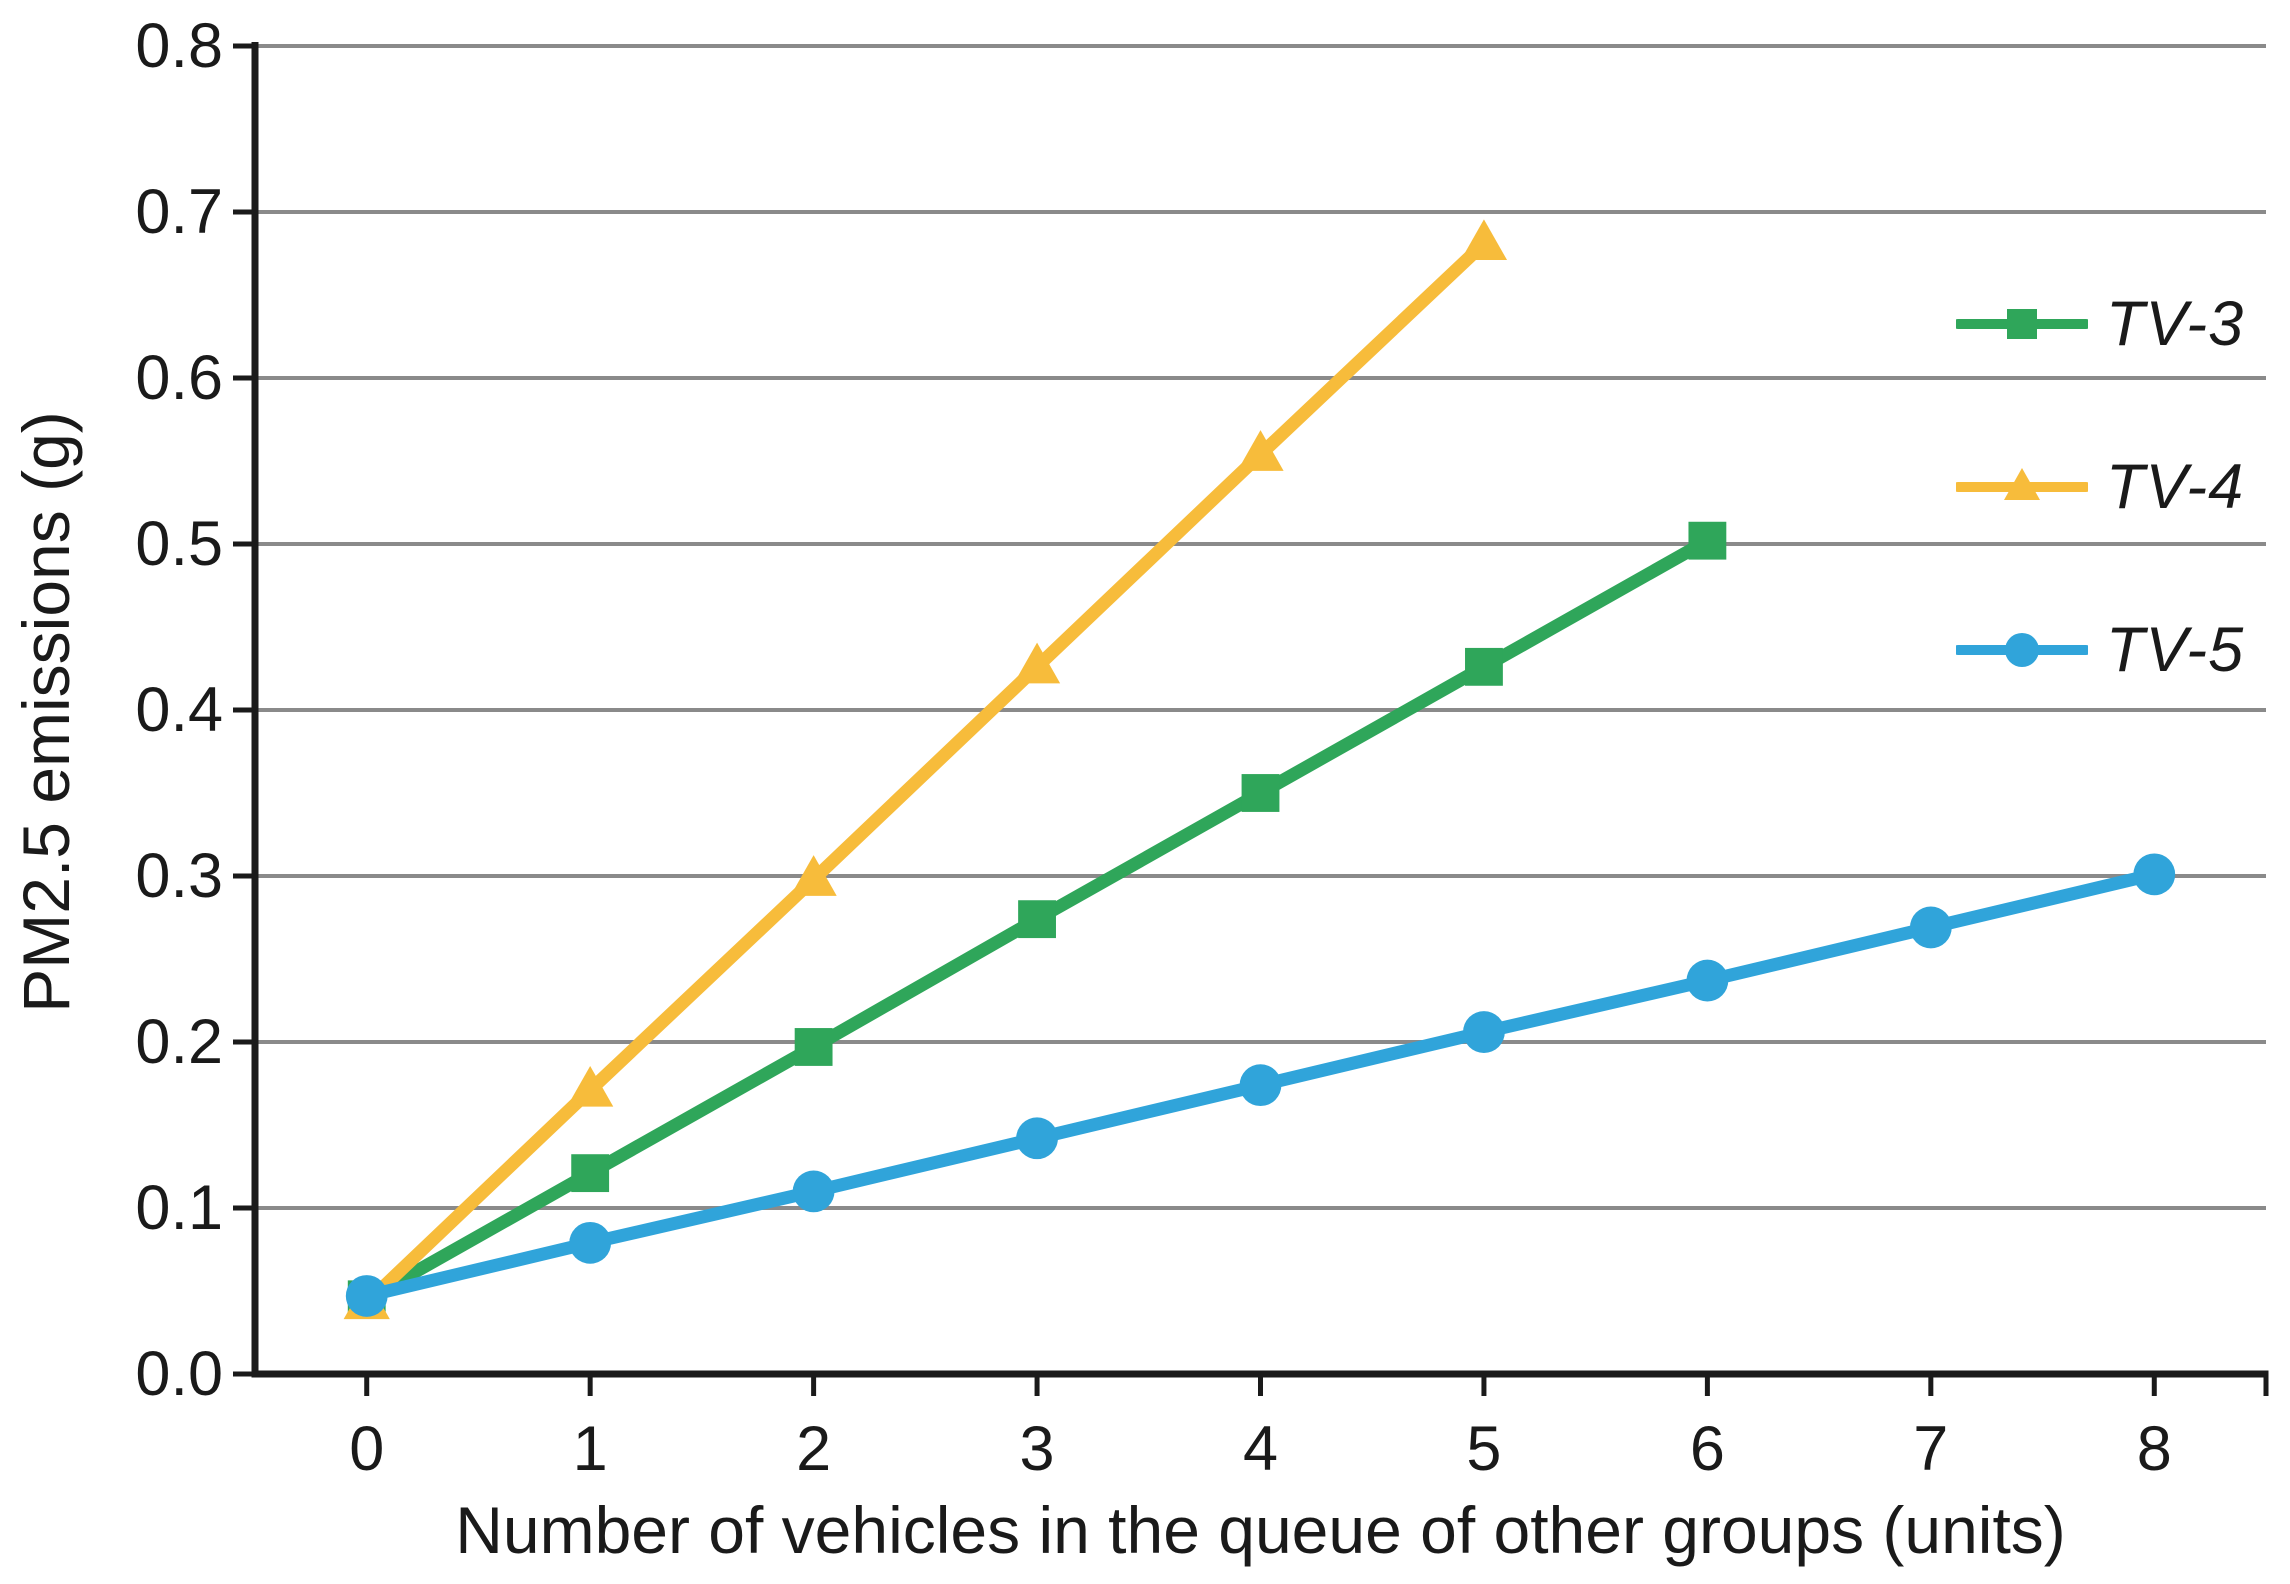 The height and width of the screenshot is (1584, 2290). Describe the element at coordinates (590, 1449) in the screenshot. I see `x-tick-label: 1` at that location.